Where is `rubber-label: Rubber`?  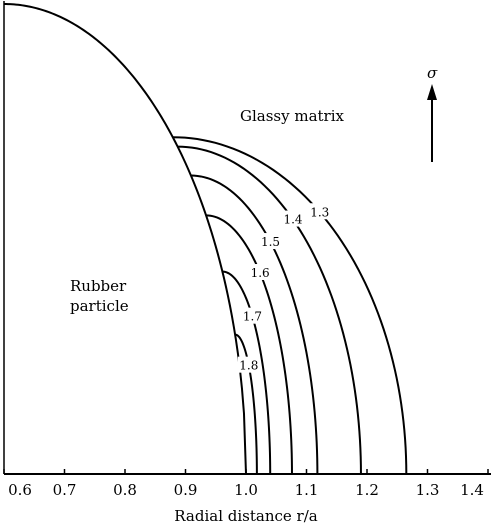
rubber-label: Rubber is located at coordinates (98, 286).